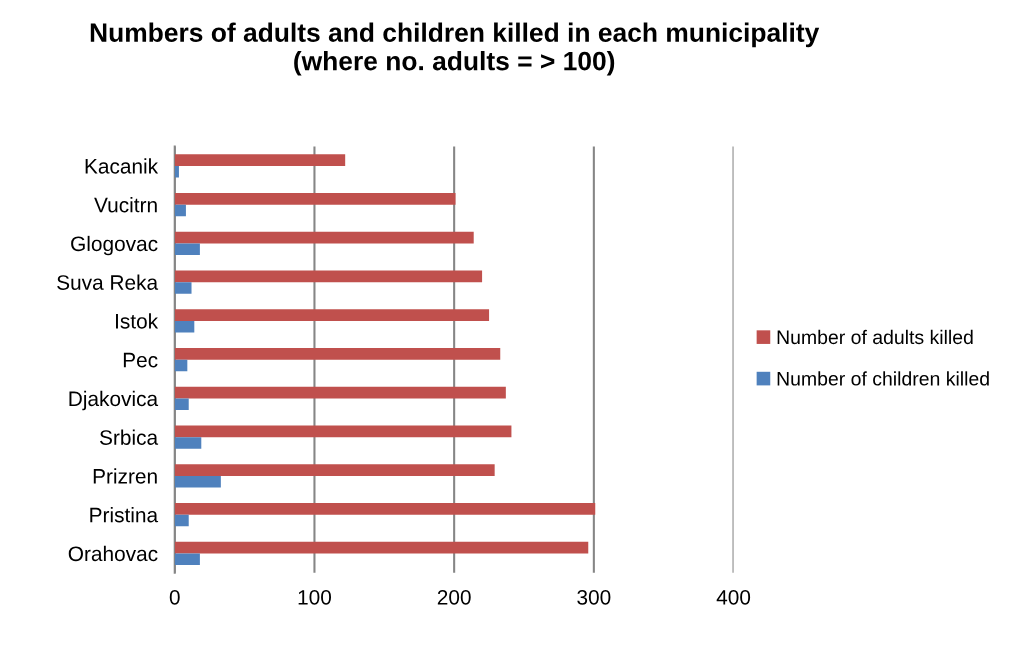 This screenshot has height=666, width=1016. What do you see at coordinates (315, 597) in the screenshot?
I see `x-tick-label: 100` at bounding box center [315, 597].